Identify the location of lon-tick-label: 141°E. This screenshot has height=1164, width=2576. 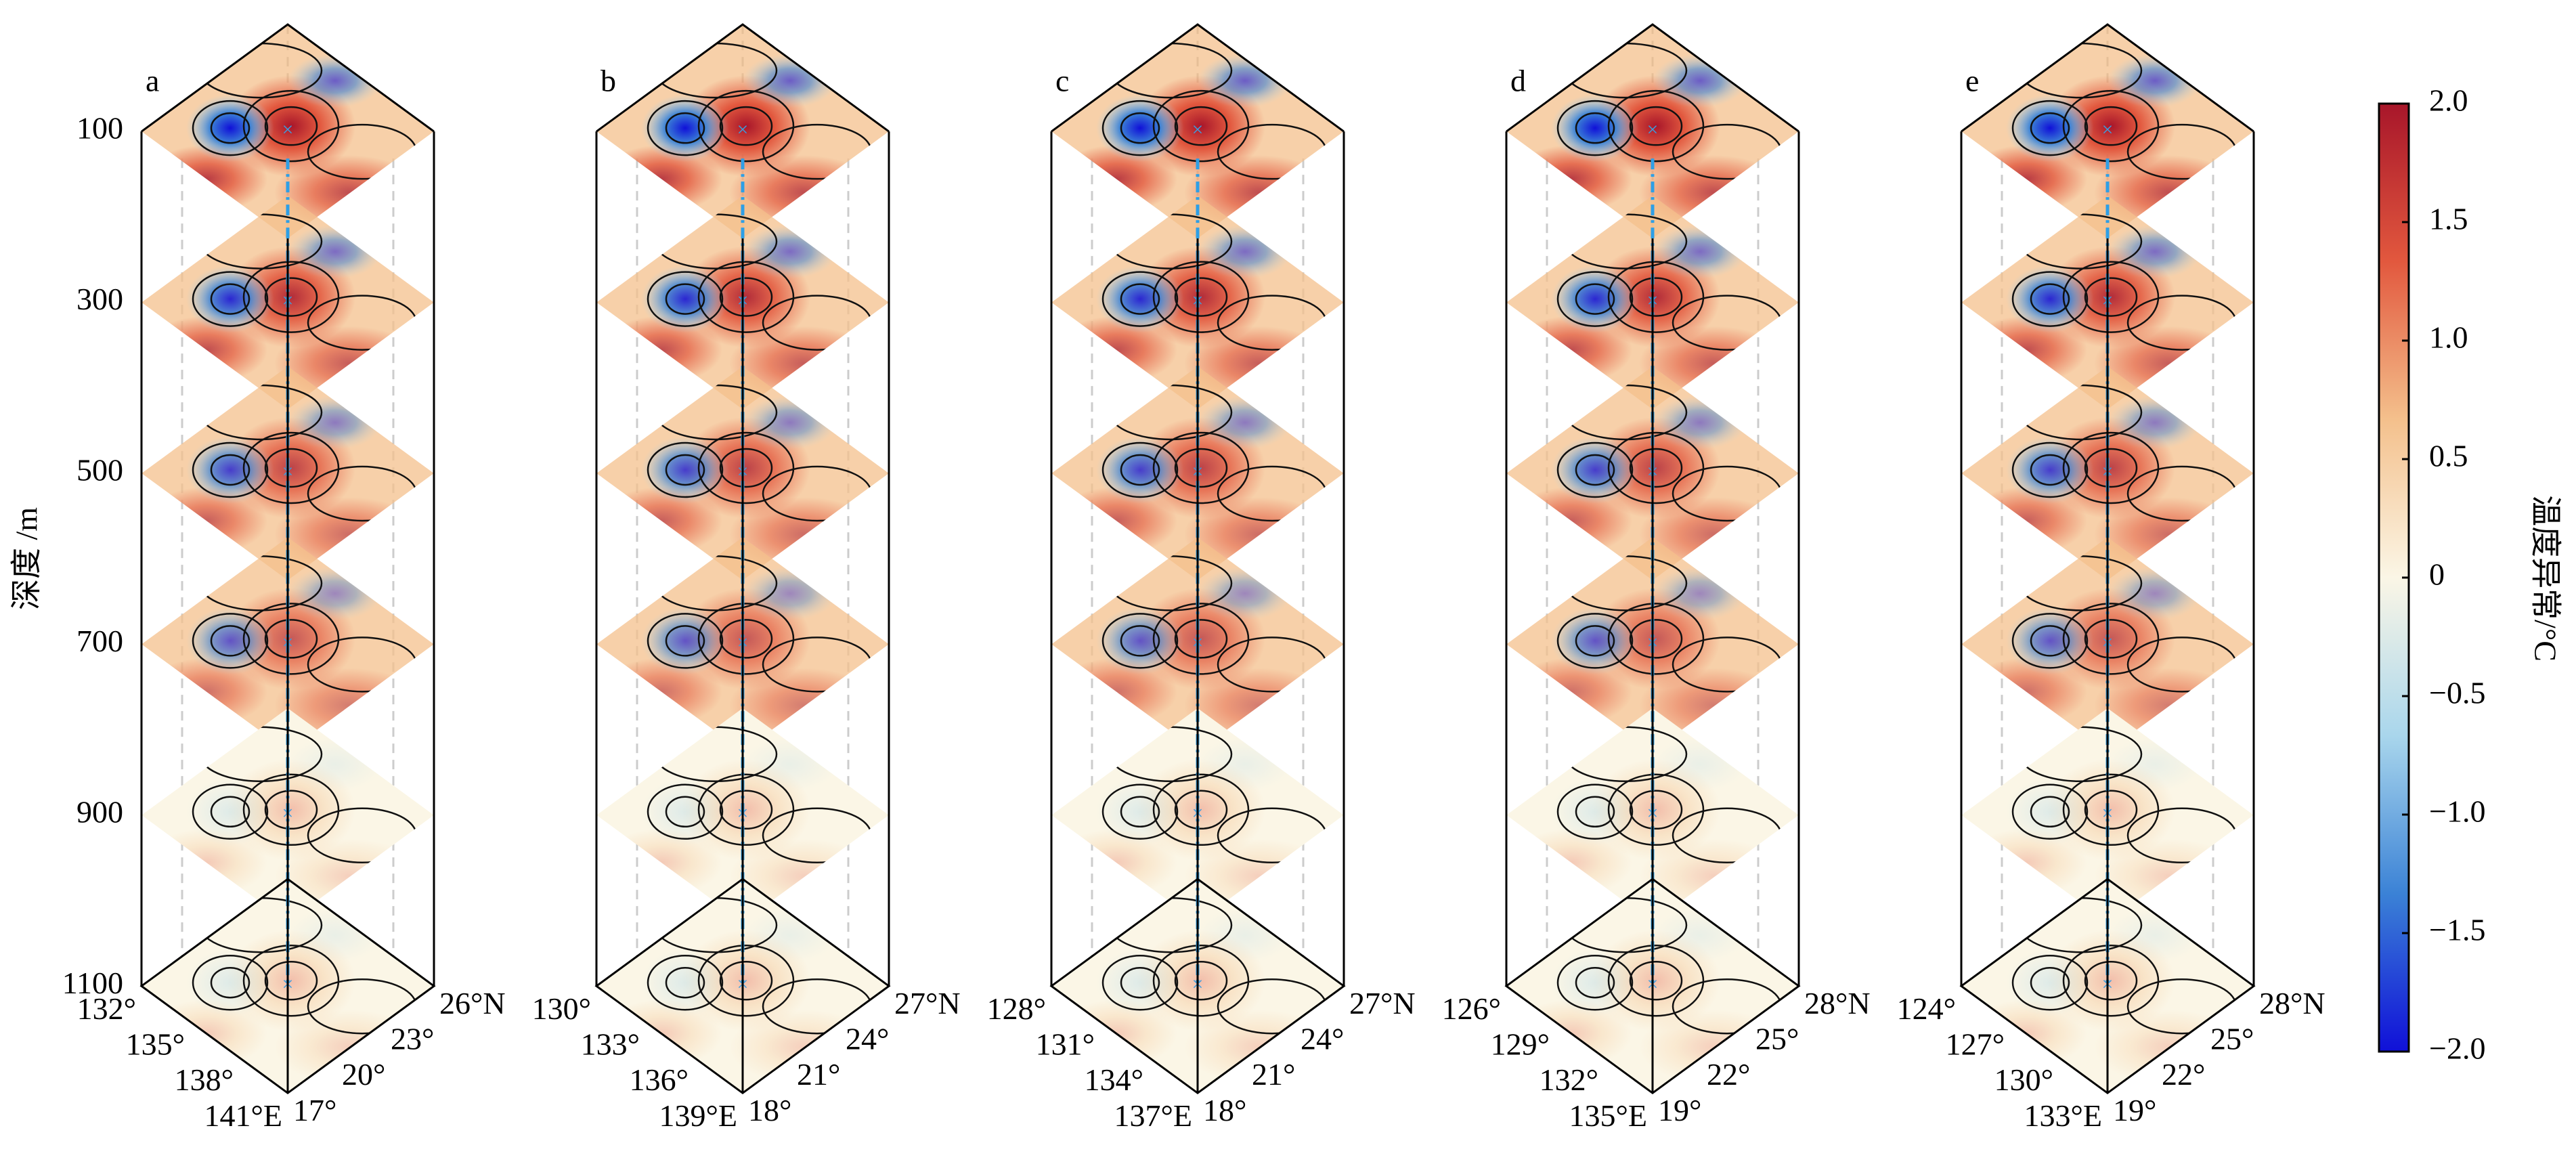
(243, 1115).